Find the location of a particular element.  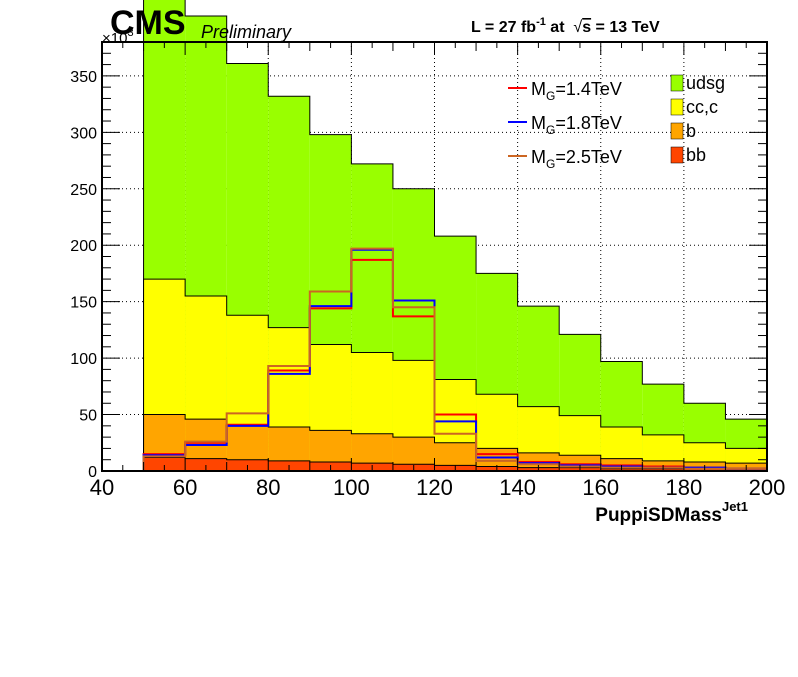

y-axis-multiplier: ×10³ is located at coordinates (118, 37).